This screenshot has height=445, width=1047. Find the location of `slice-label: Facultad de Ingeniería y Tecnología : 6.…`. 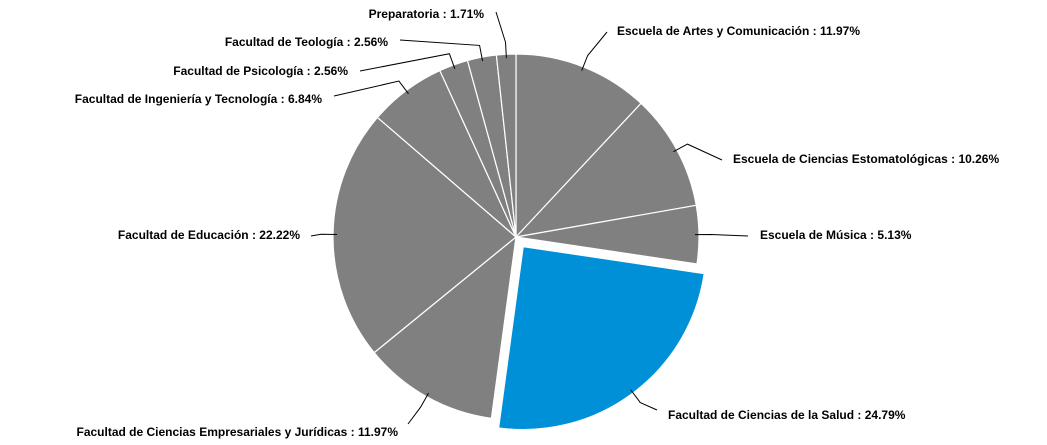

slice-label: Facultad de Ingeniería y Tecnología : 6.… is located at coordinates (199, 99).